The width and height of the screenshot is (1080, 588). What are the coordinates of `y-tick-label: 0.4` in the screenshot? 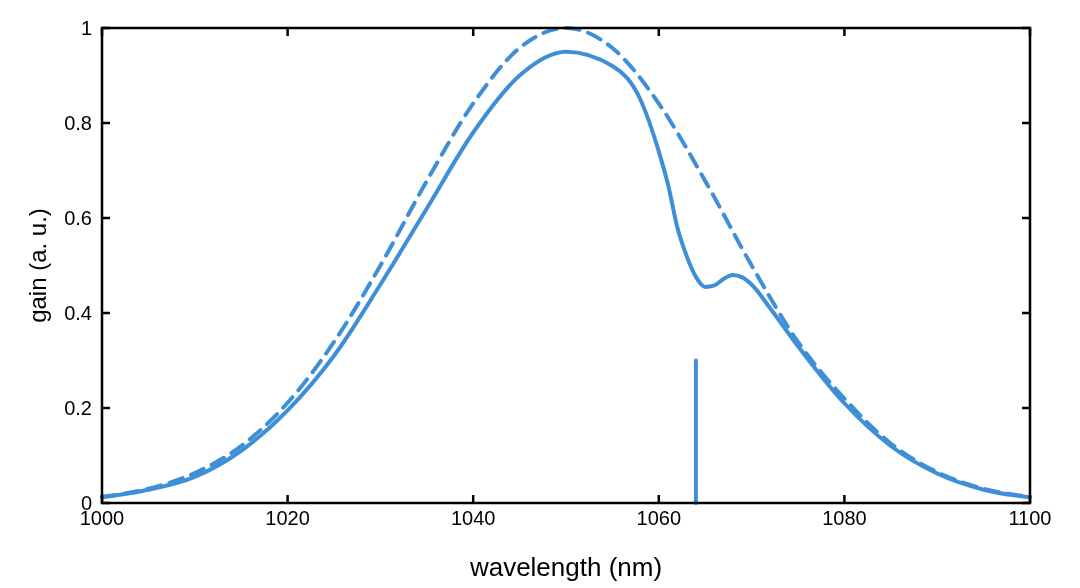 It's located at (78, 313).